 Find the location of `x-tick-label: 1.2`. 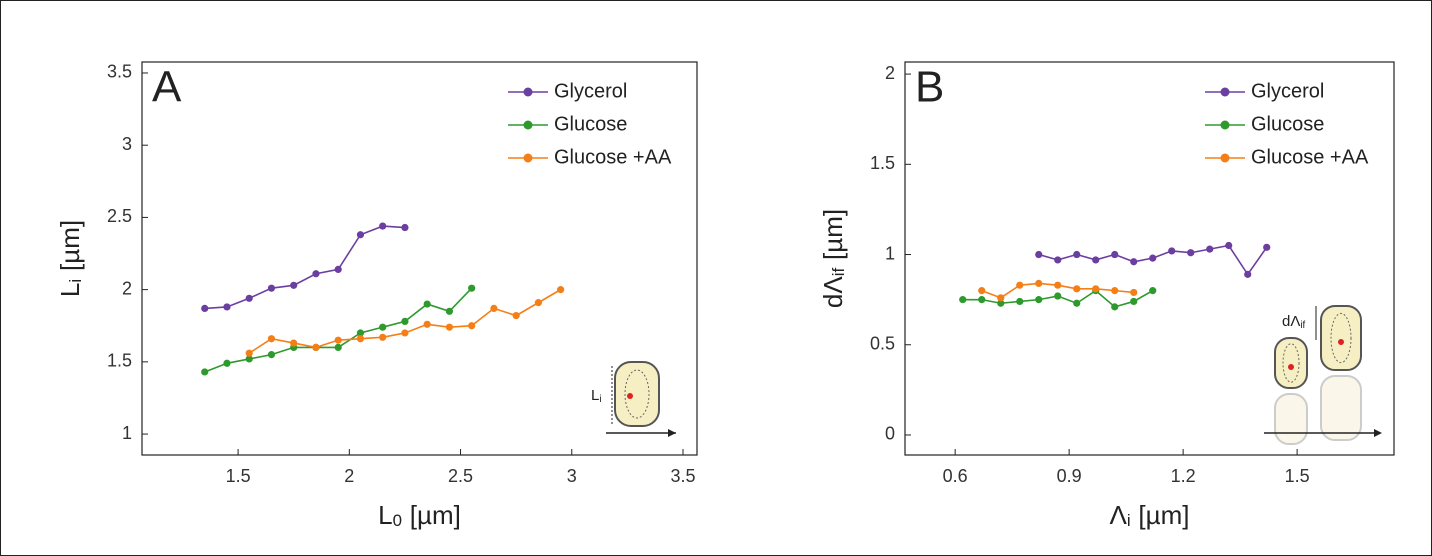

x-tick-label: 1.2 is located at coordinates (1183, 476).